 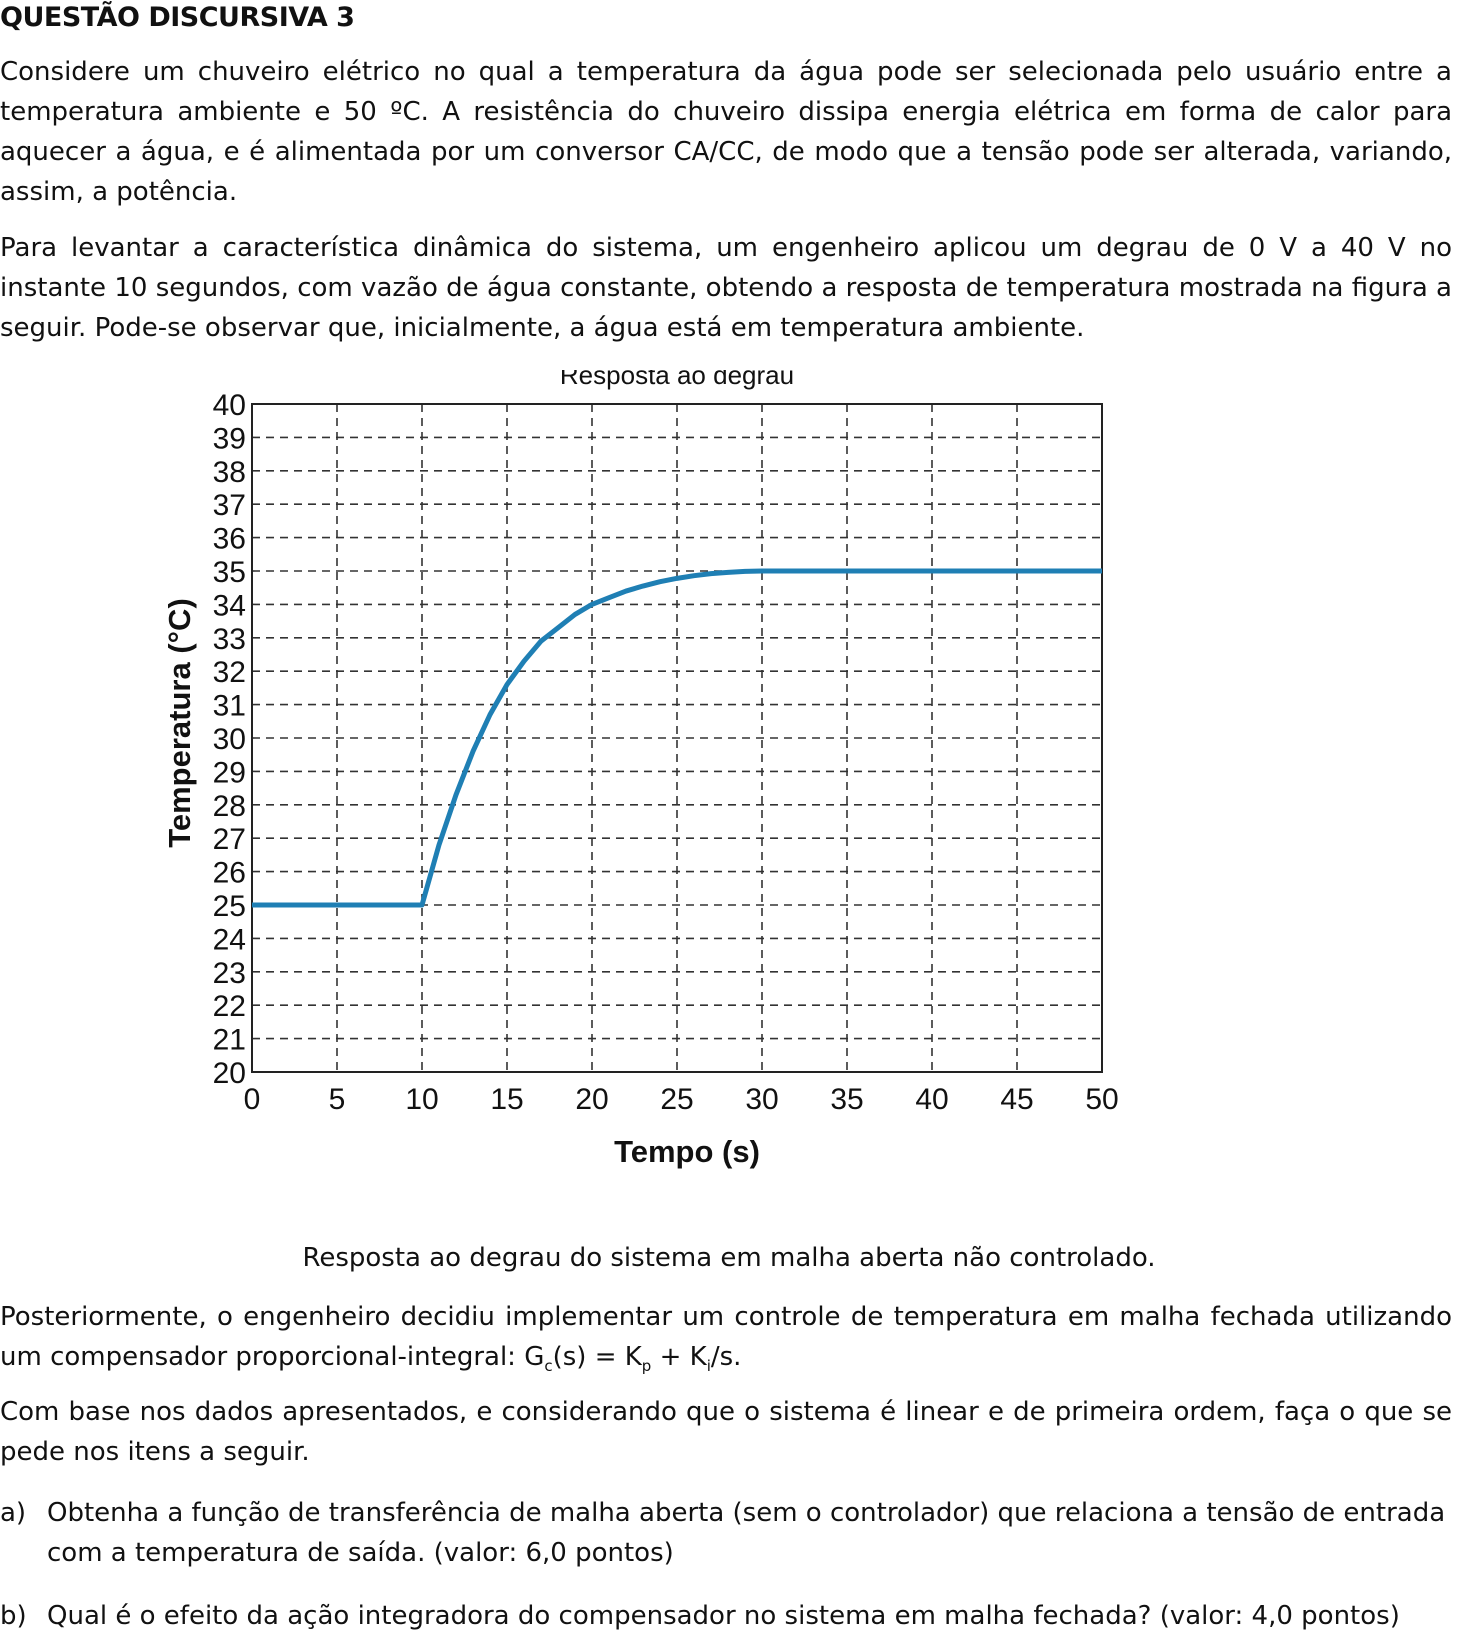 I want to click on subscript-c: c, so click(x=548, y=1366).